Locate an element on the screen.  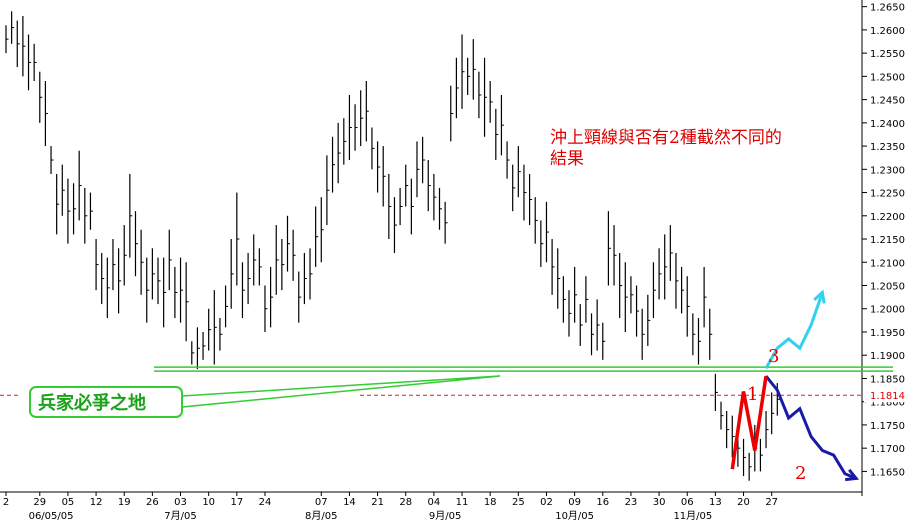
y-tick-label: 1.1750 is located at coordinates (887, 426).